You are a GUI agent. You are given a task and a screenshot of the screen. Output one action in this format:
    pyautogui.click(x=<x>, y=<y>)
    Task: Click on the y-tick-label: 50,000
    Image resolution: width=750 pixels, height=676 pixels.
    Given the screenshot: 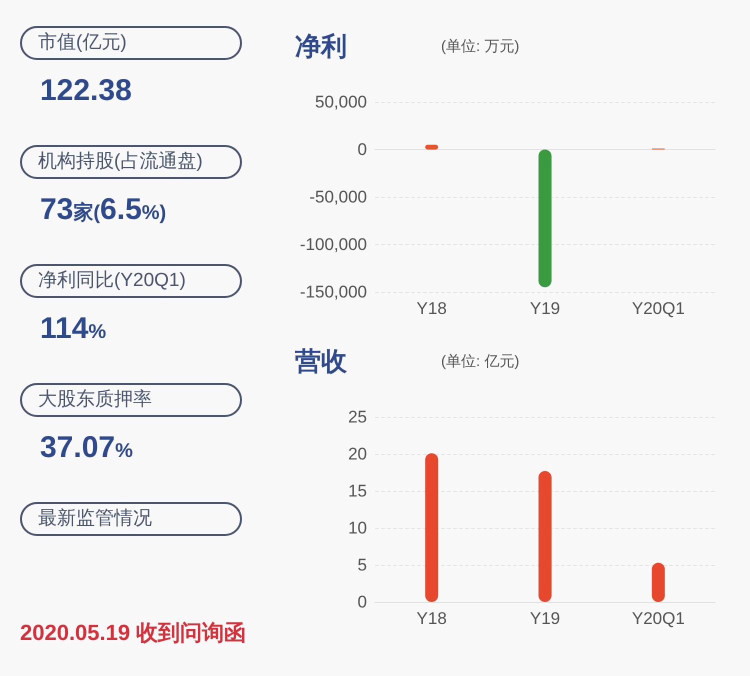 What is the action you would take?
    pyautogui.click(x=341, y=102)
    